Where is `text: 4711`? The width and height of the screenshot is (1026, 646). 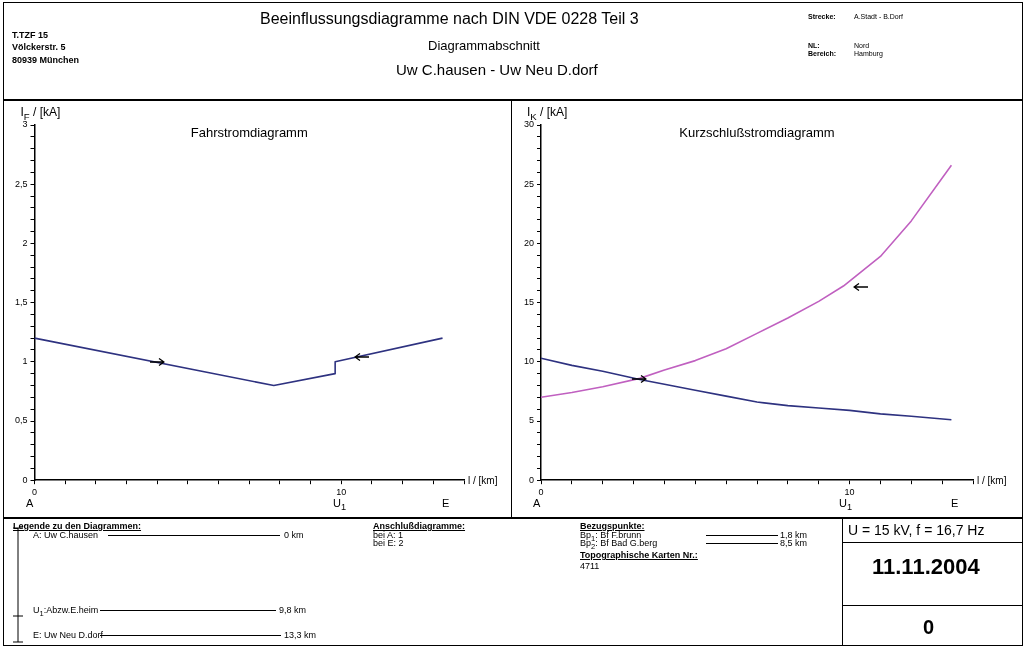 text: 4711 is located at coordinates (590, 566).